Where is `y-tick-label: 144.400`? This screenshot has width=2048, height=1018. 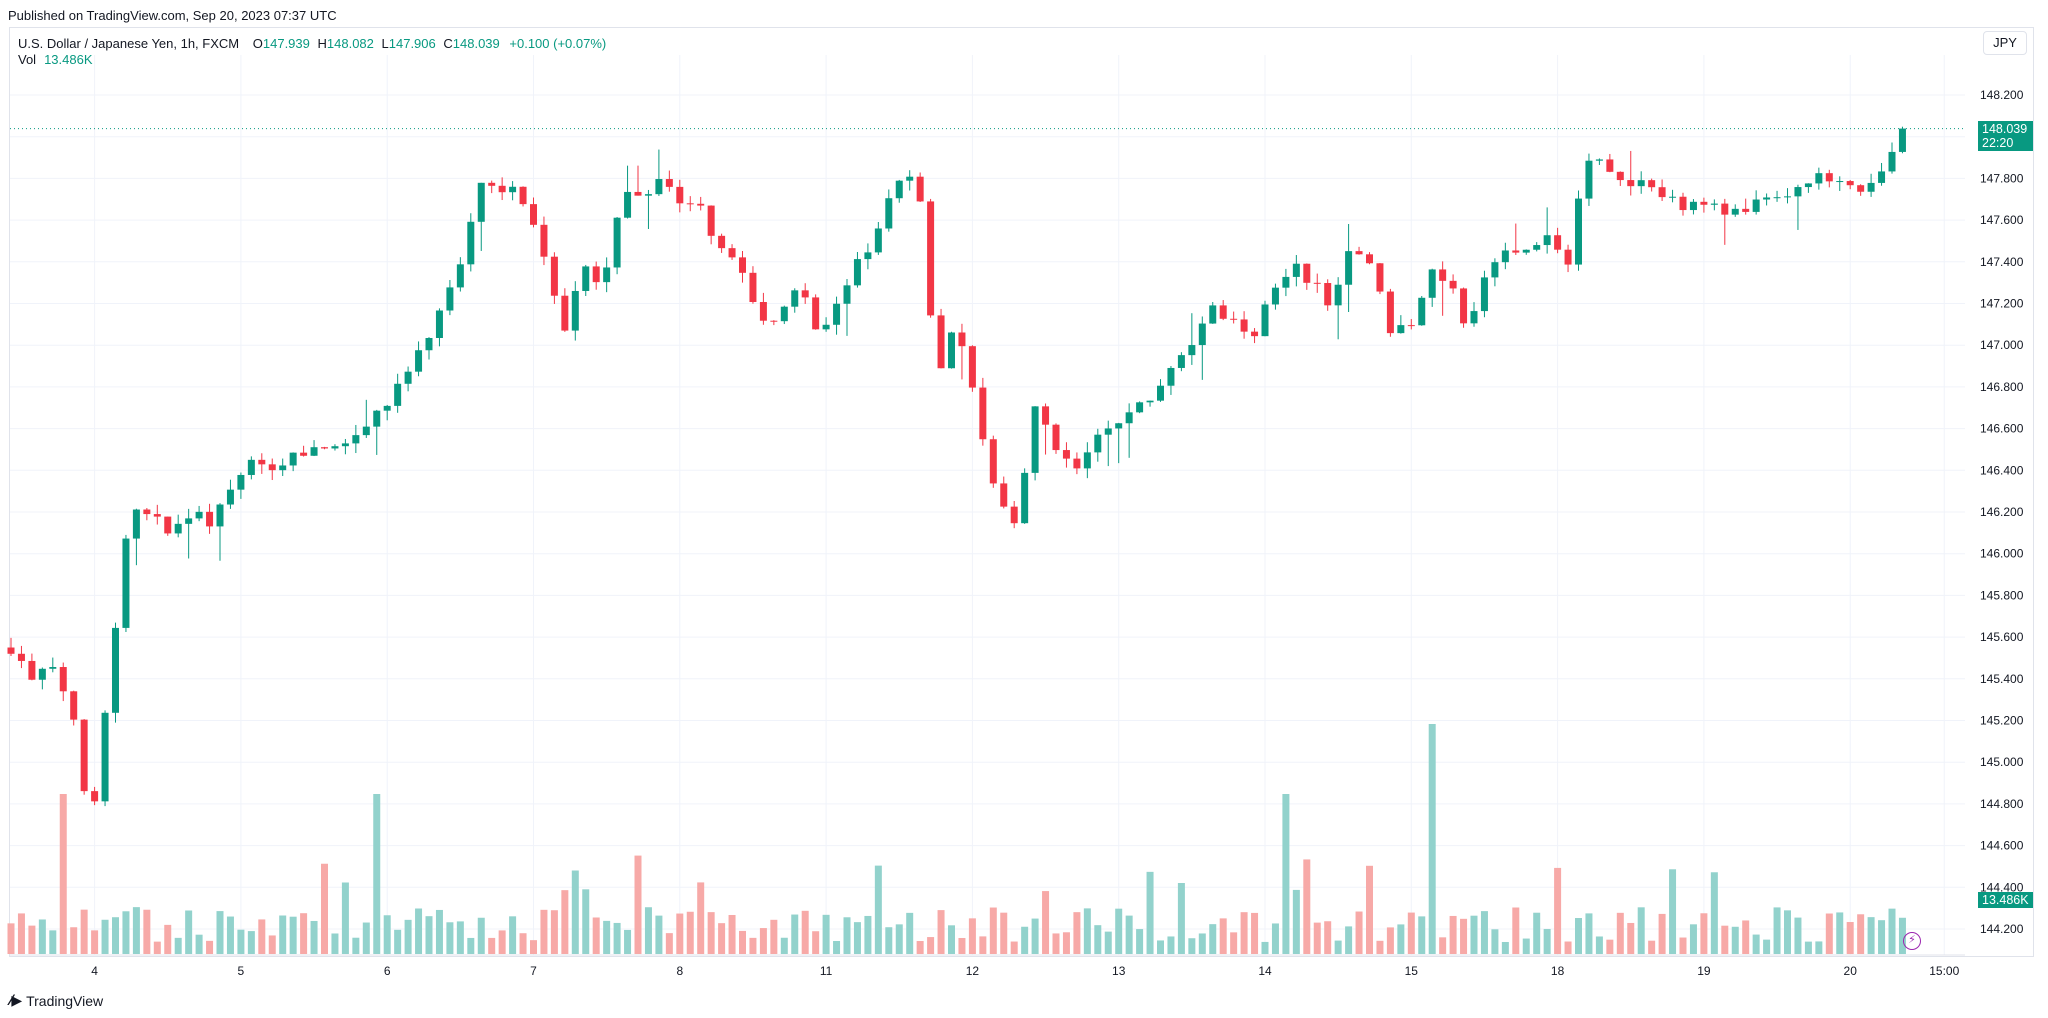 y-tick-label: 144.400 is located at coordinates (2002, 887).